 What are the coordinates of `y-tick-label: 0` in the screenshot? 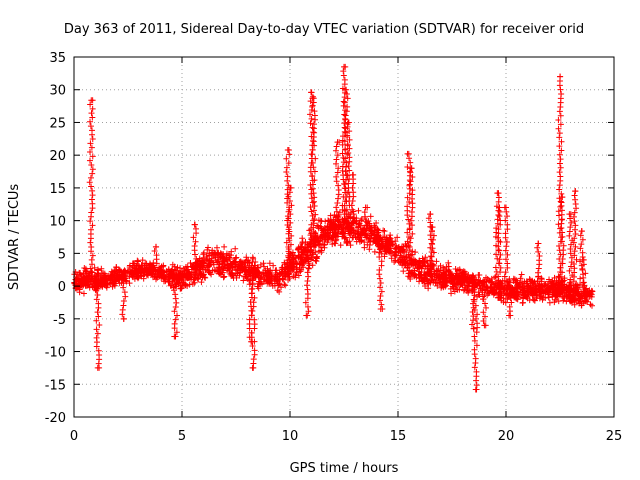 It's located at (62, 287).